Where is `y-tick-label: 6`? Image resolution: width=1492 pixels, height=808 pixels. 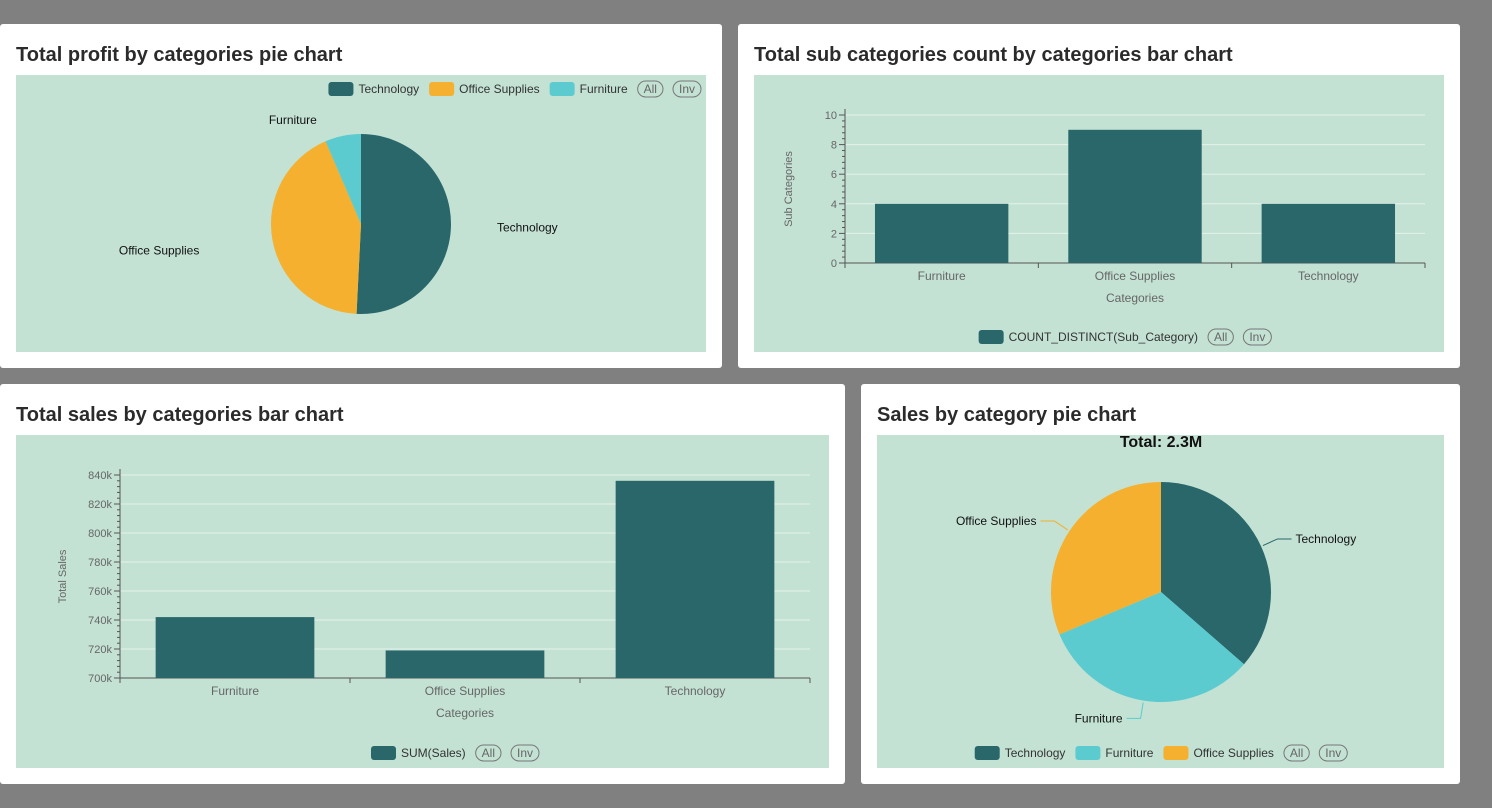 y-tick-label: 6 is located at coordinates (834, 175).